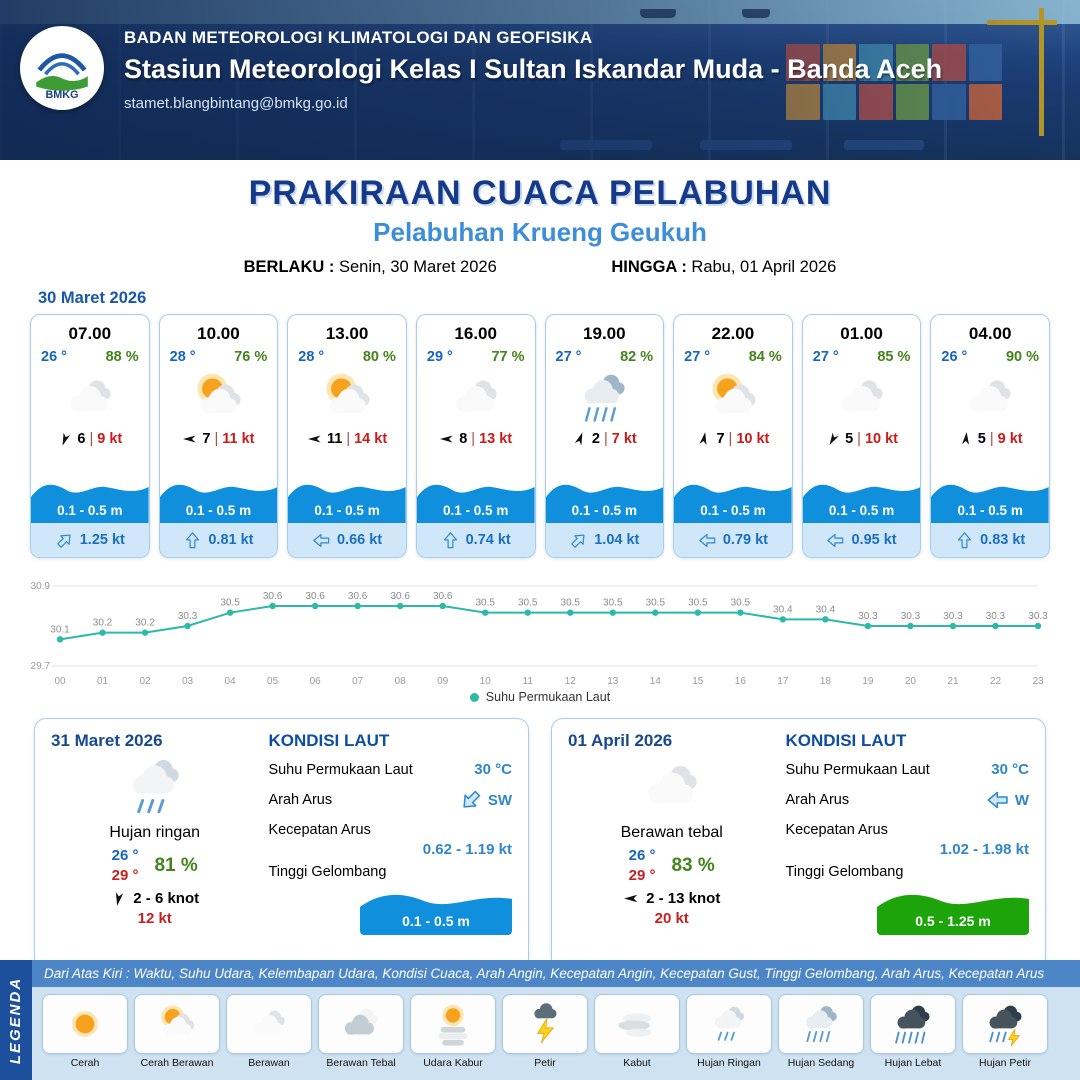  Describe the element at coordinates (90, 439) in the screenshot. I see `wind-row: 6 | 9 kt` at that location.